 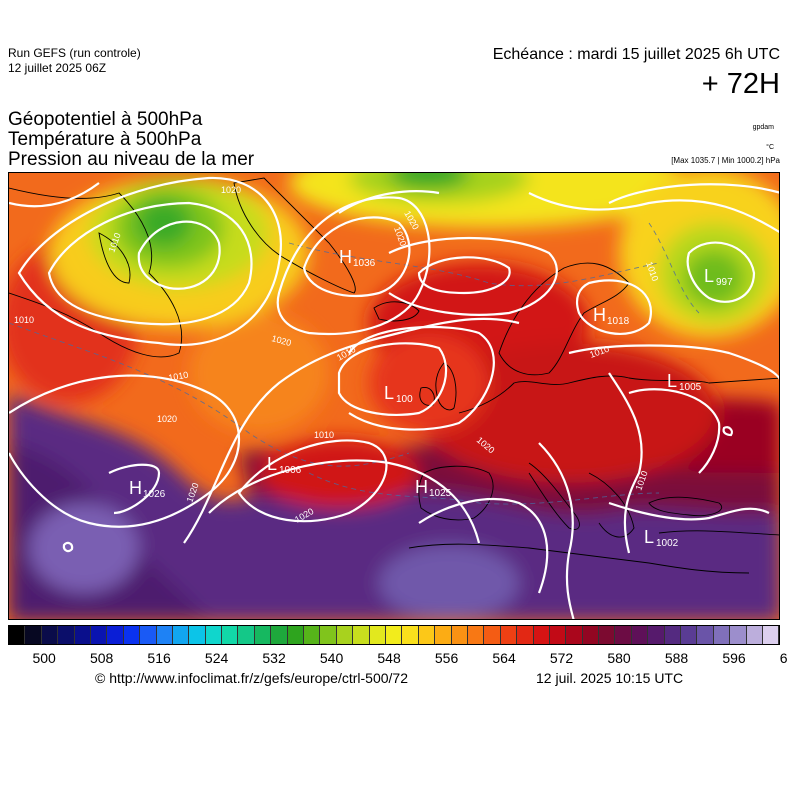 What do you see at coordinates (724, 282) in the screenshot?
I see `pressure-center-value: 997` at bounding box center [724, 282].